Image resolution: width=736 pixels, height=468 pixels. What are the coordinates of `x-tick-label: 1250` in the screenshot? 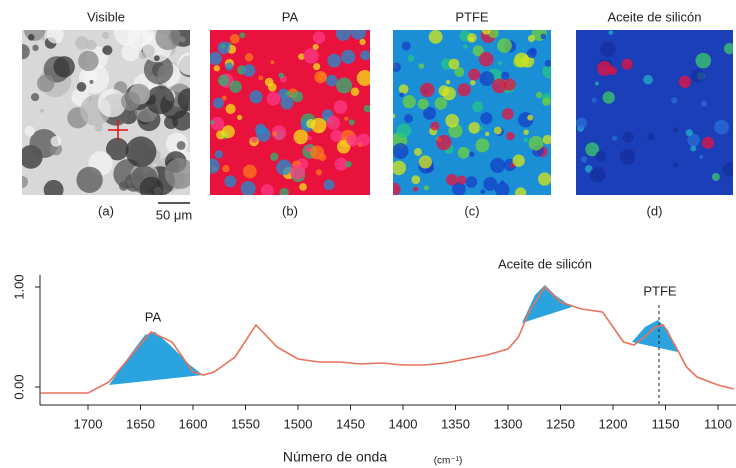 It's located at (560, 423).